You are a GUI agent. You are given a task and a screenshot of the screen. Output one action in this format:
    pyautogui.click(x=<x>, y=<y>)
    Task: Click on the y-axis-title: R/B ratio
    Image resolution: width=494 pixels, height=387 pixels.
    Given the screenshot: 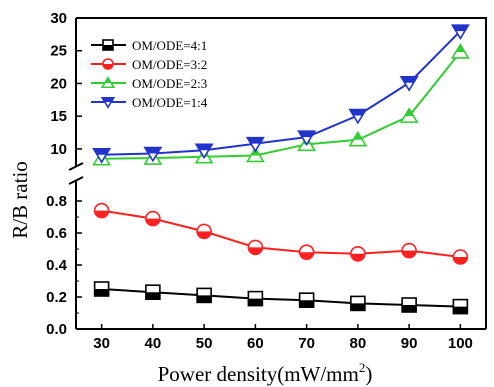 What is the action you would take?
    pyautogui.click(x=20, y=200)
    